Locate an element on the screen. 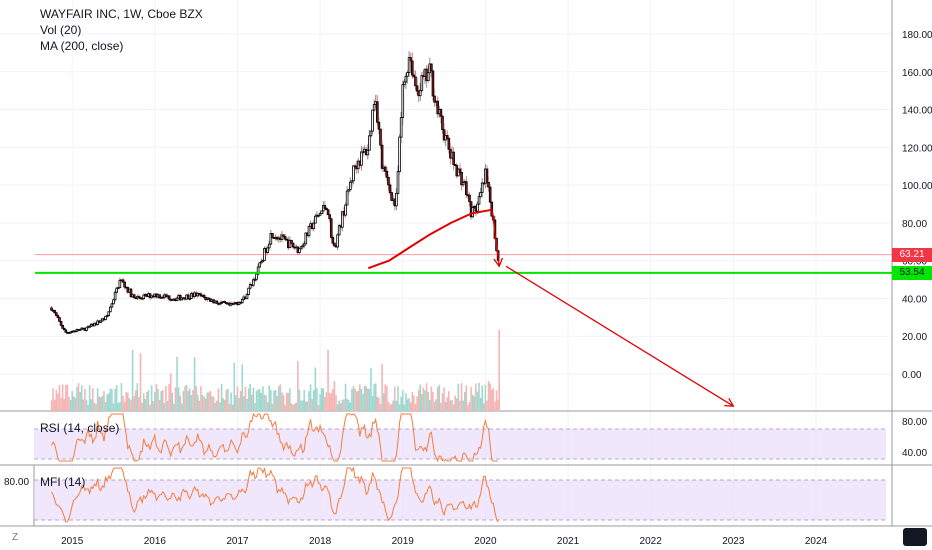  time-axis-ticks: 2015 2016 2017 2018 2019 2020 2021 2022 2023 2024 is located at coordinates (444, 541).